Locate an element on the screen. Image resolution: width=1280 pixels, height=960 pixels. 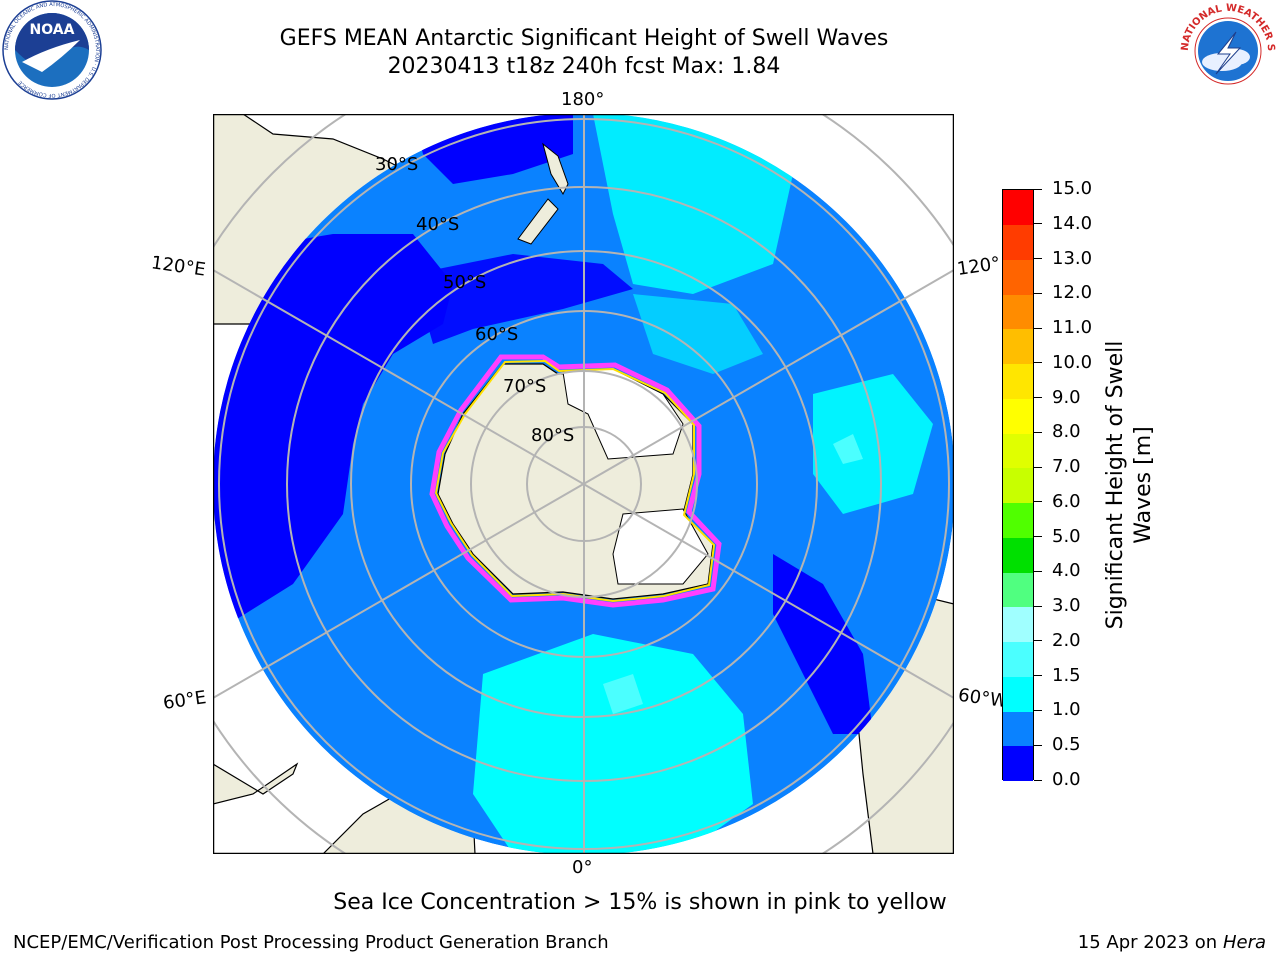
colorbar-tick-label: 4.0 is located at coordinates (1066, 571).